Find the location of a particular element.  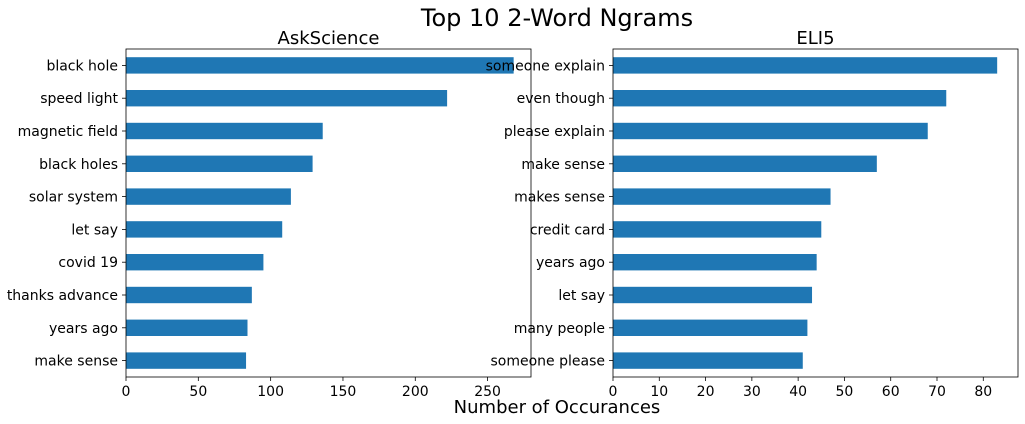

category-label: solar system is located at coordinates (73, 198).